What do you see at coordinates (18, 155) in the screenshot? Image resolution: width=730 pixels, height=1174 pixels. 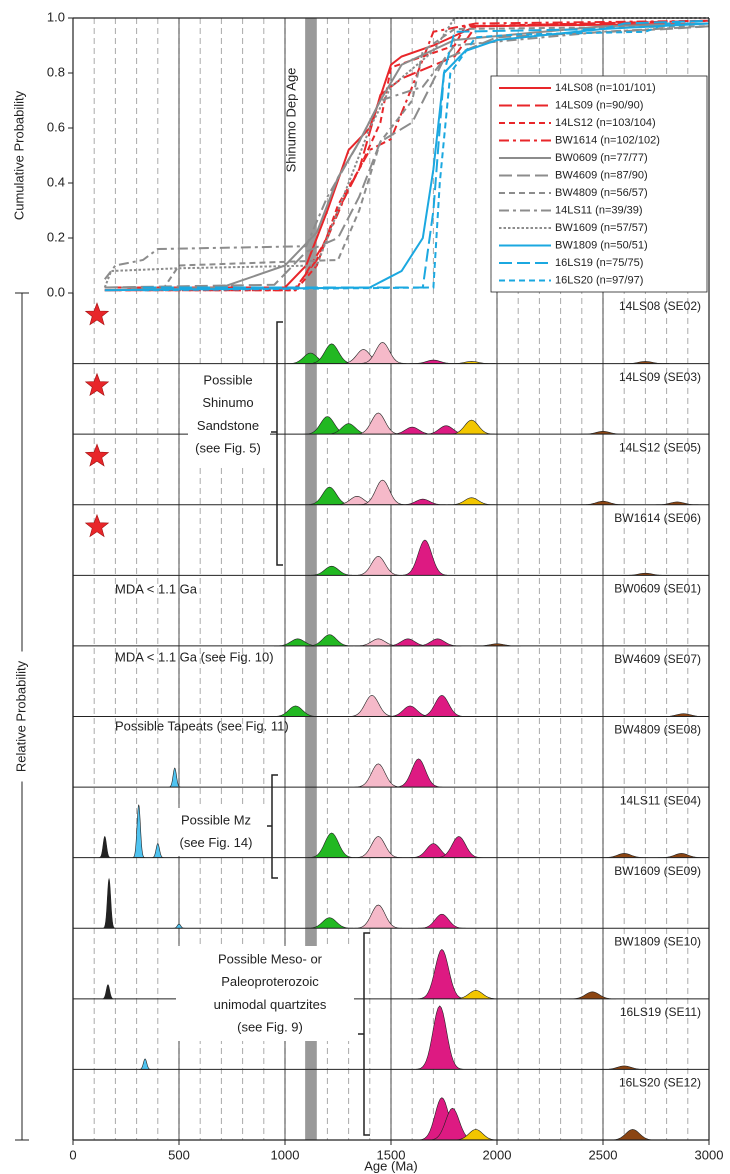 I see `y-axis-label: Cumulative Probability` at bounding box center [18, 155].